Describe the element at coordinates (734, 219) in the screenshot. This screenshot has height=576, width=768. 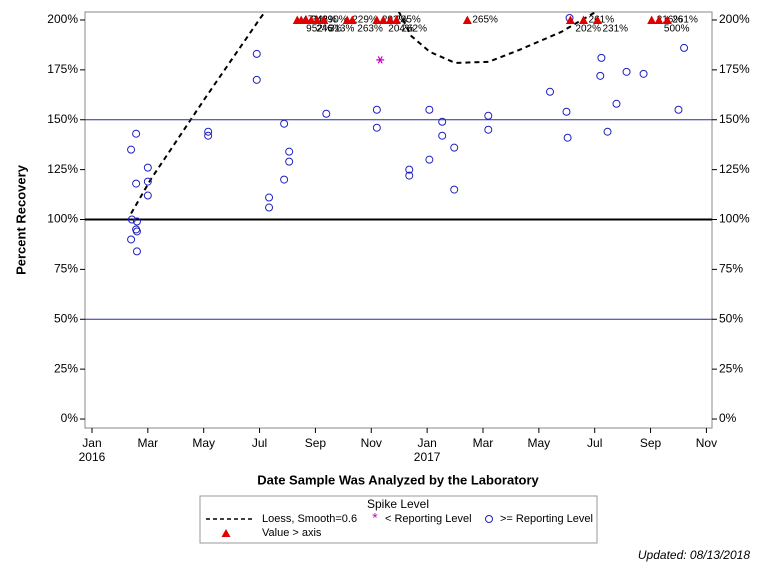
I see `y2-tick-label: 100%` at that location.